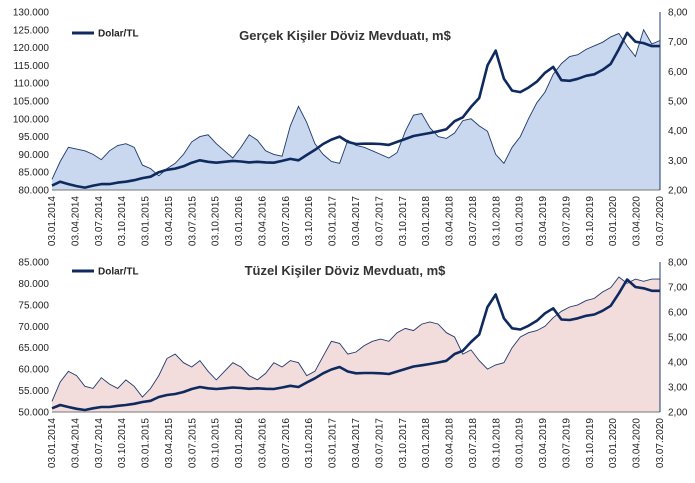 The image size is (695, 483). Describe the element at coordinates (31, 102) in the screenshot. I see `y-tick-label: 105.000` at that location.